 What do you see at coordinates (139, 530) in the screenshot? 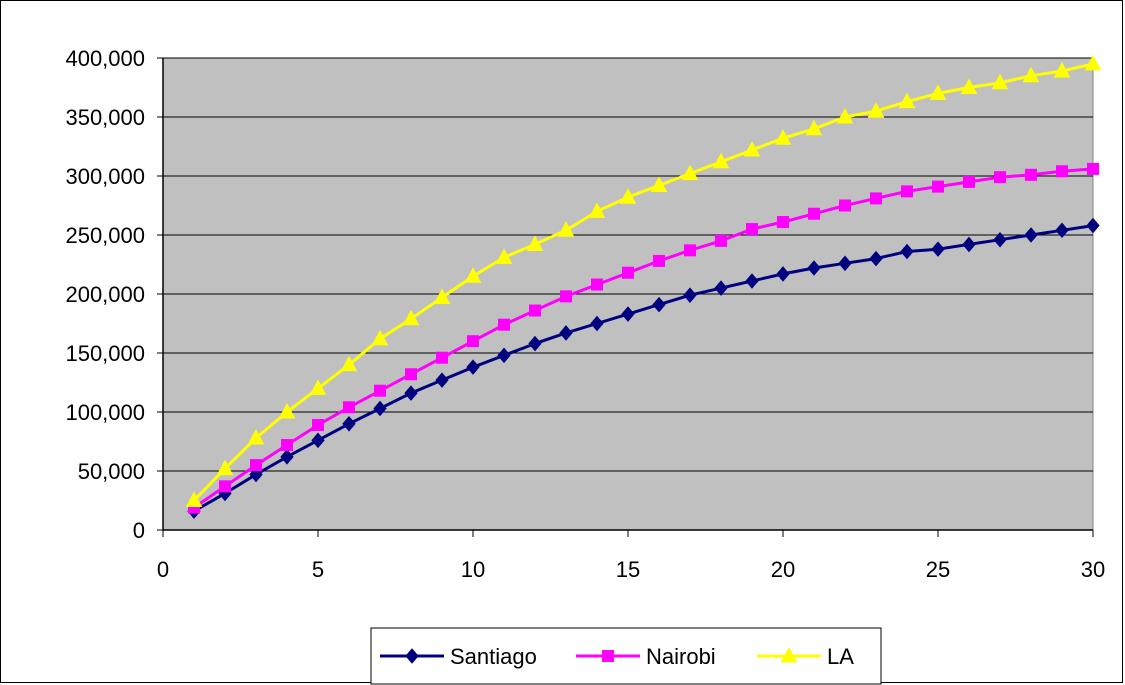
I see `y-tick-label: 0` at bounding box center [139, 530].